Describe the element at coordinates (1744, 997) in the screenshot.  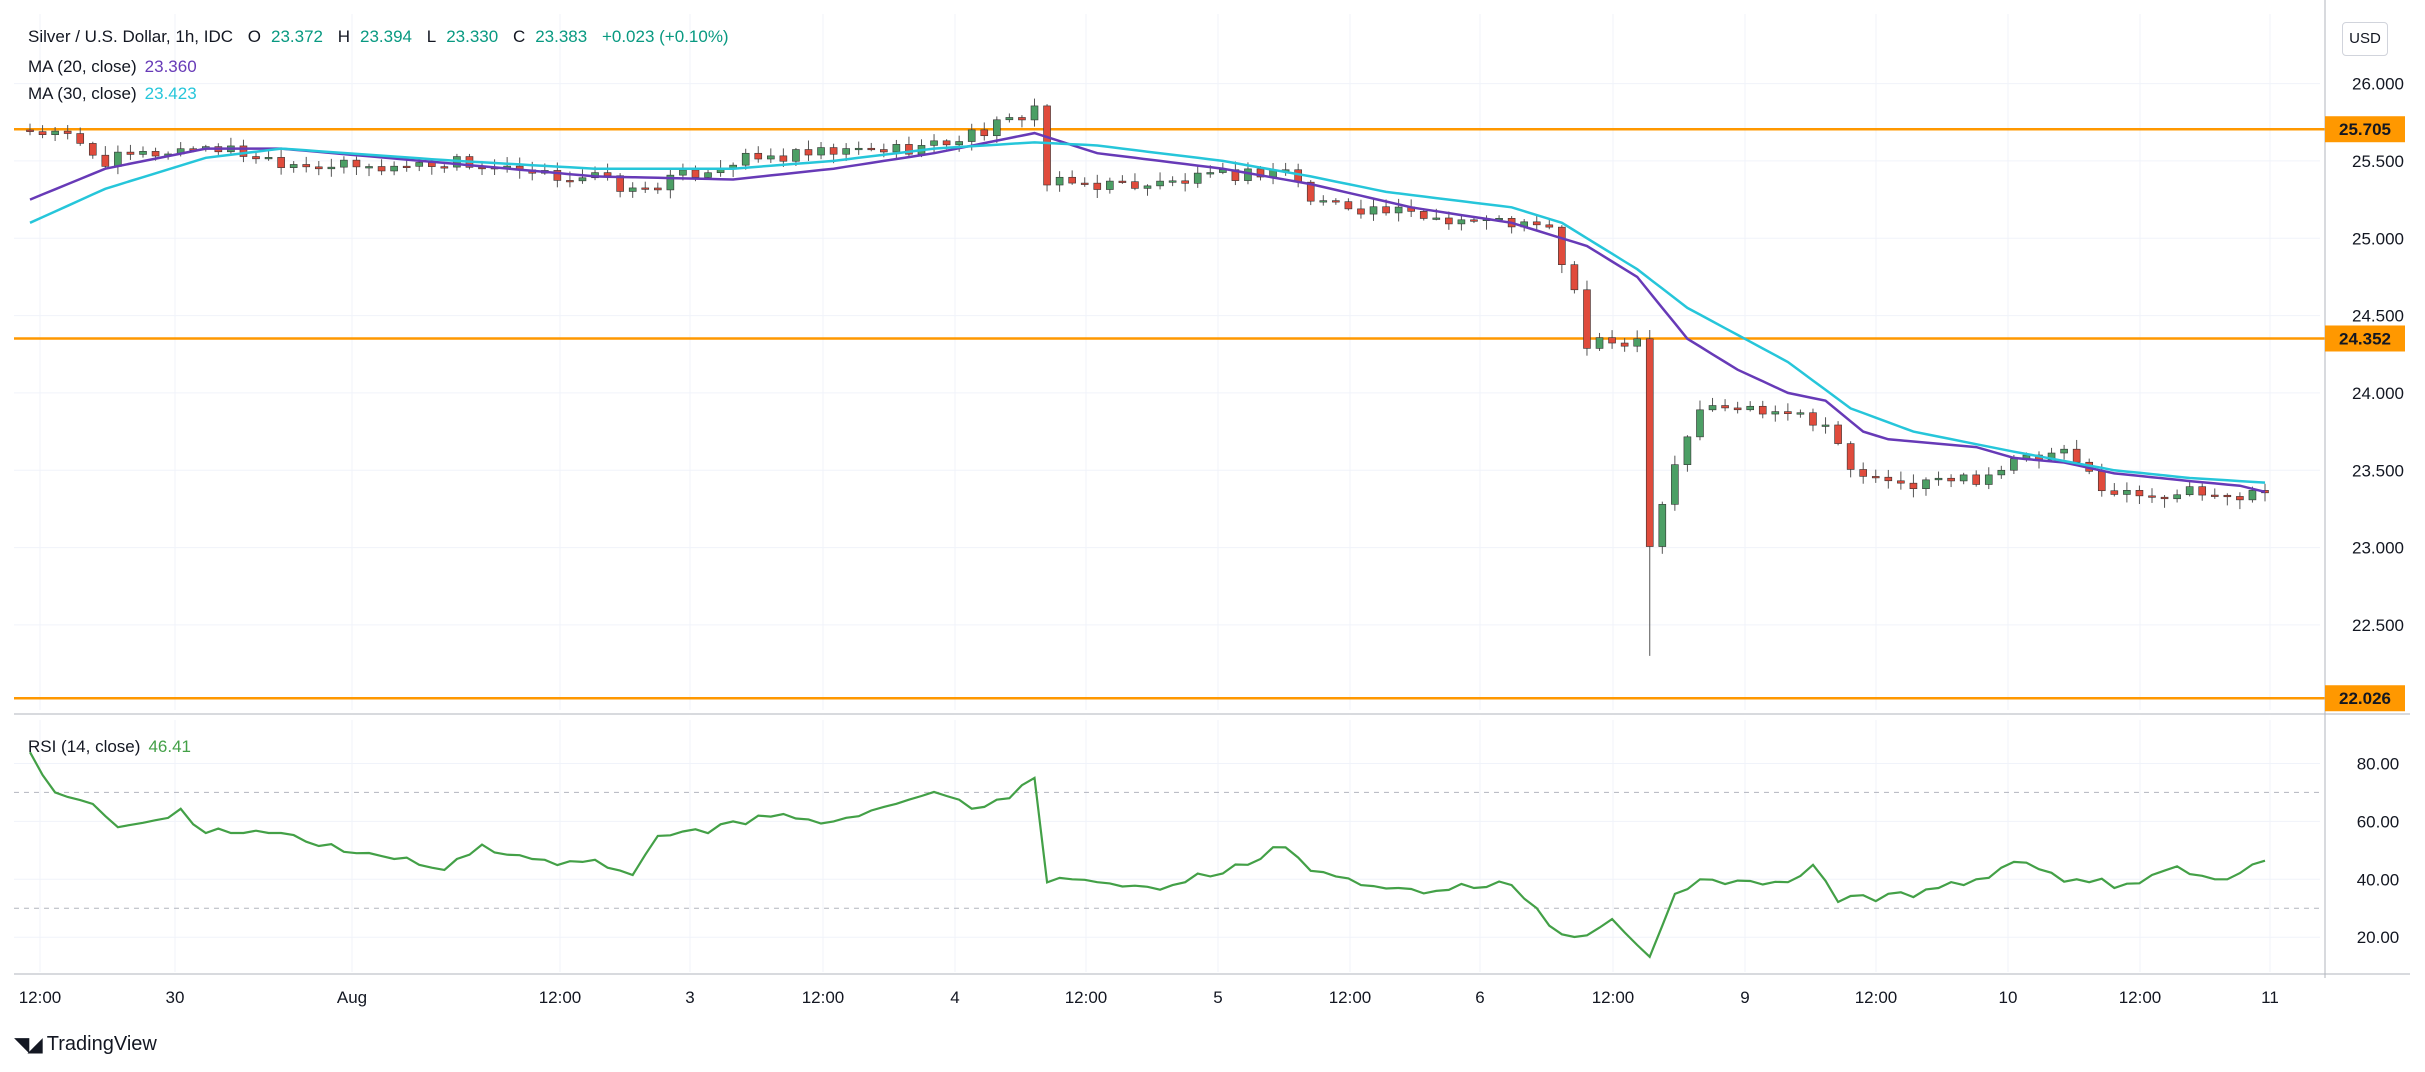
I see `x-tick-label: 9` at that location.